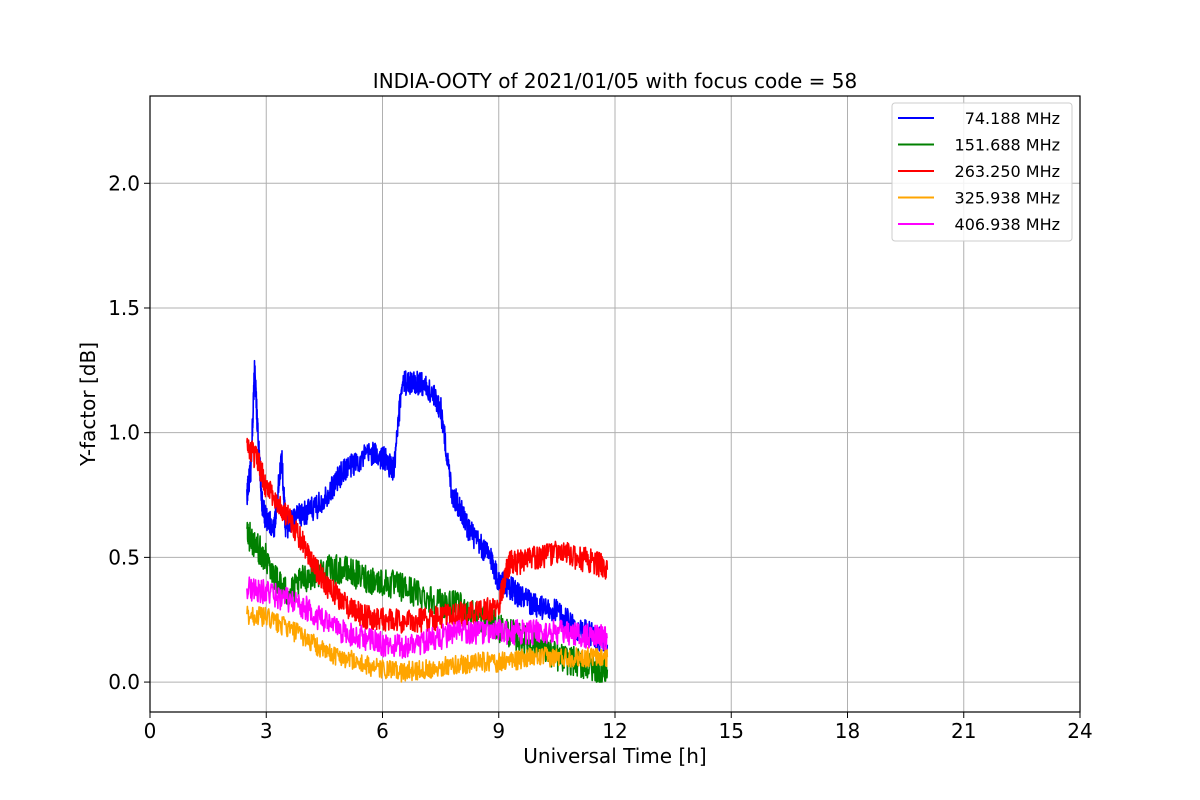 This screenshot has width=1200, height=800. I want to click on y-tick-label: 2.0, so click(124, 183).